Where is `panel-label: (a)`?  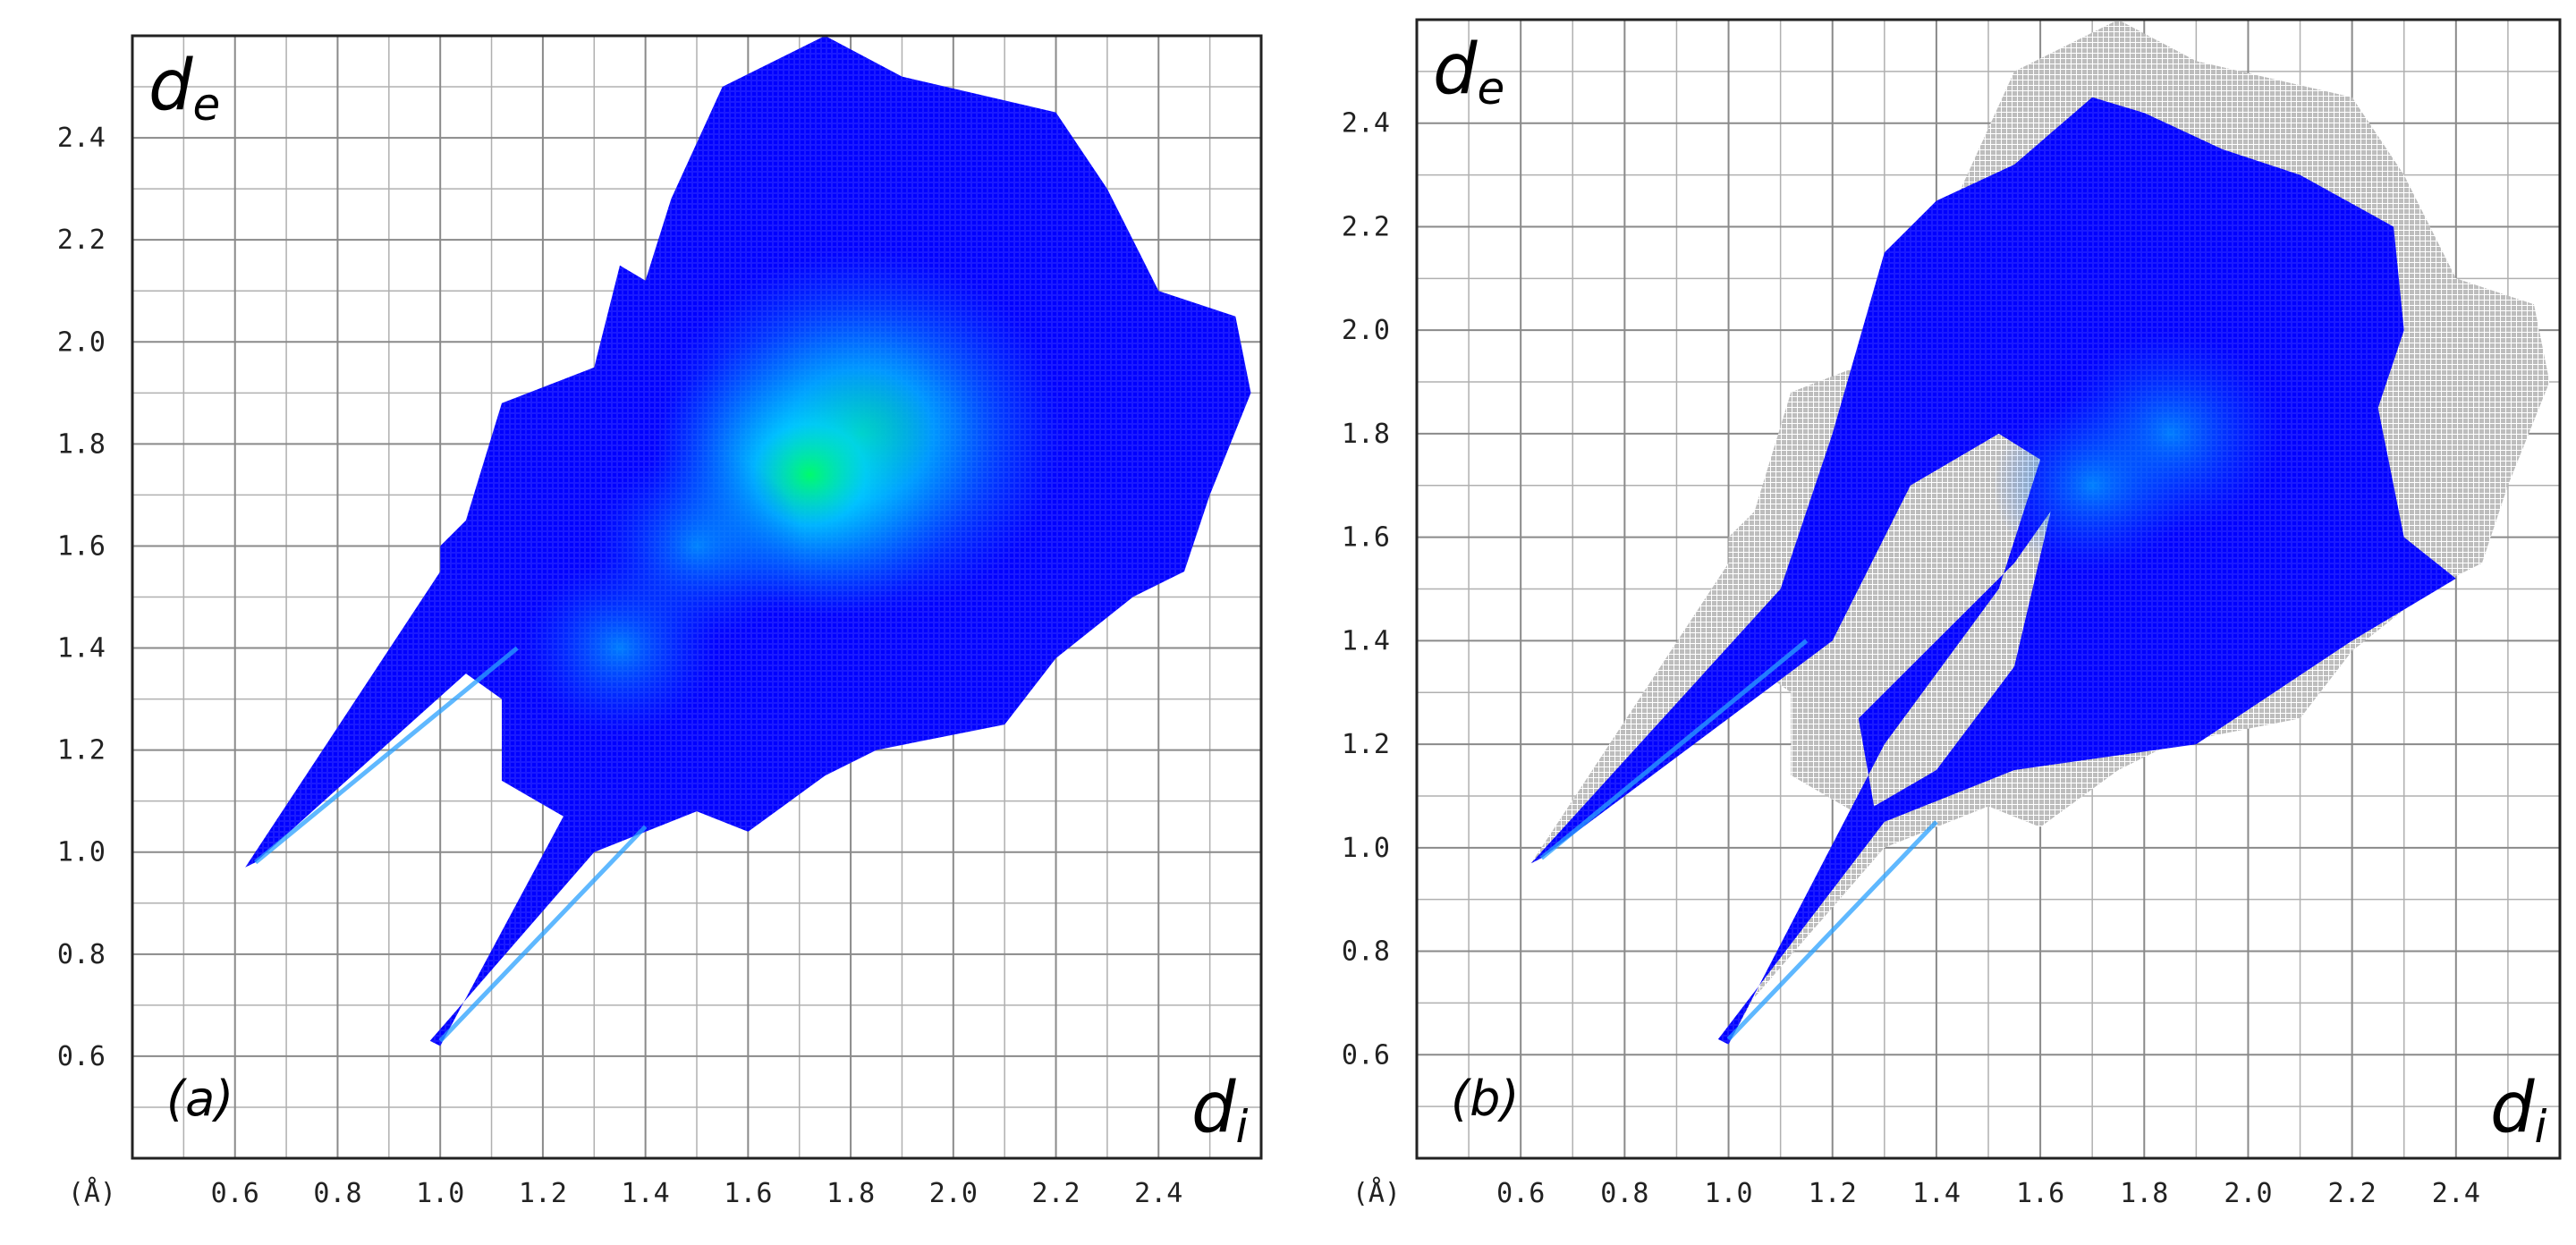
panel-label: (a) is located at coordinates (199, 1099).